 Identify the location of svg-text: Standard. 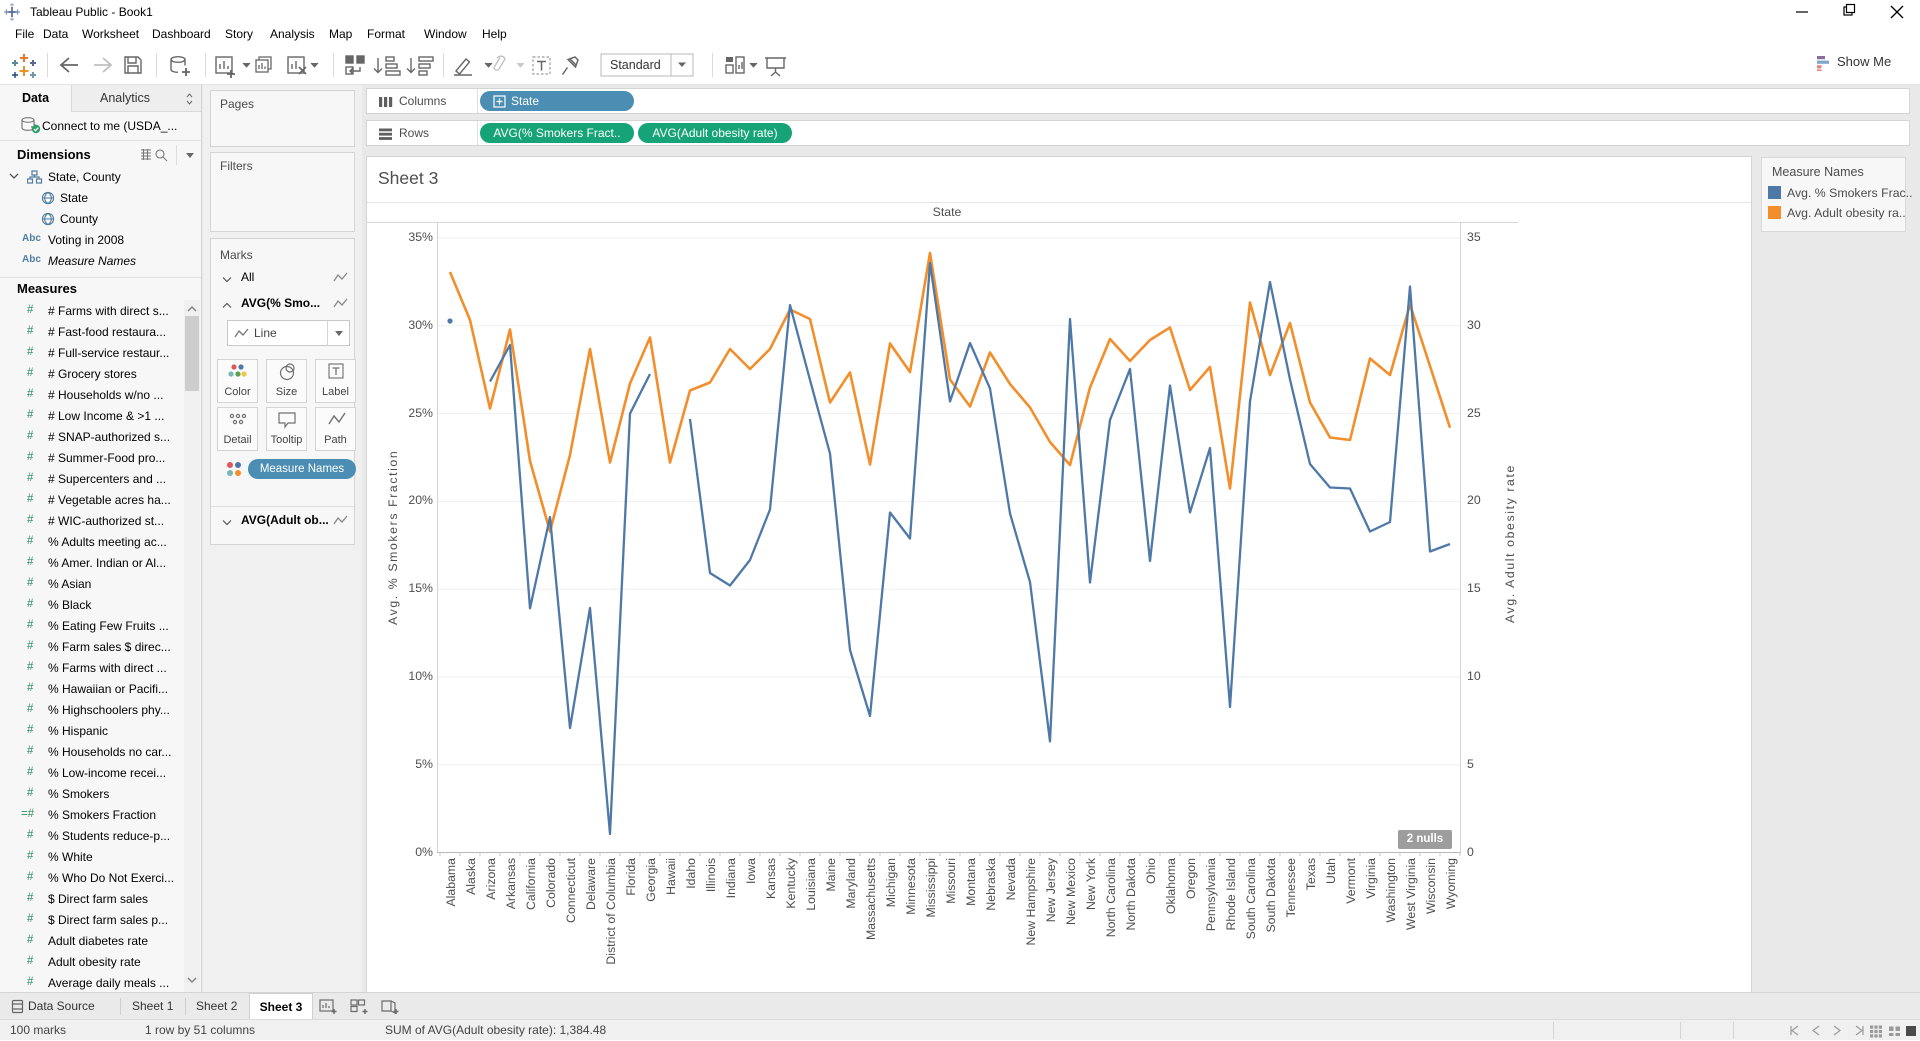
(635, 65).